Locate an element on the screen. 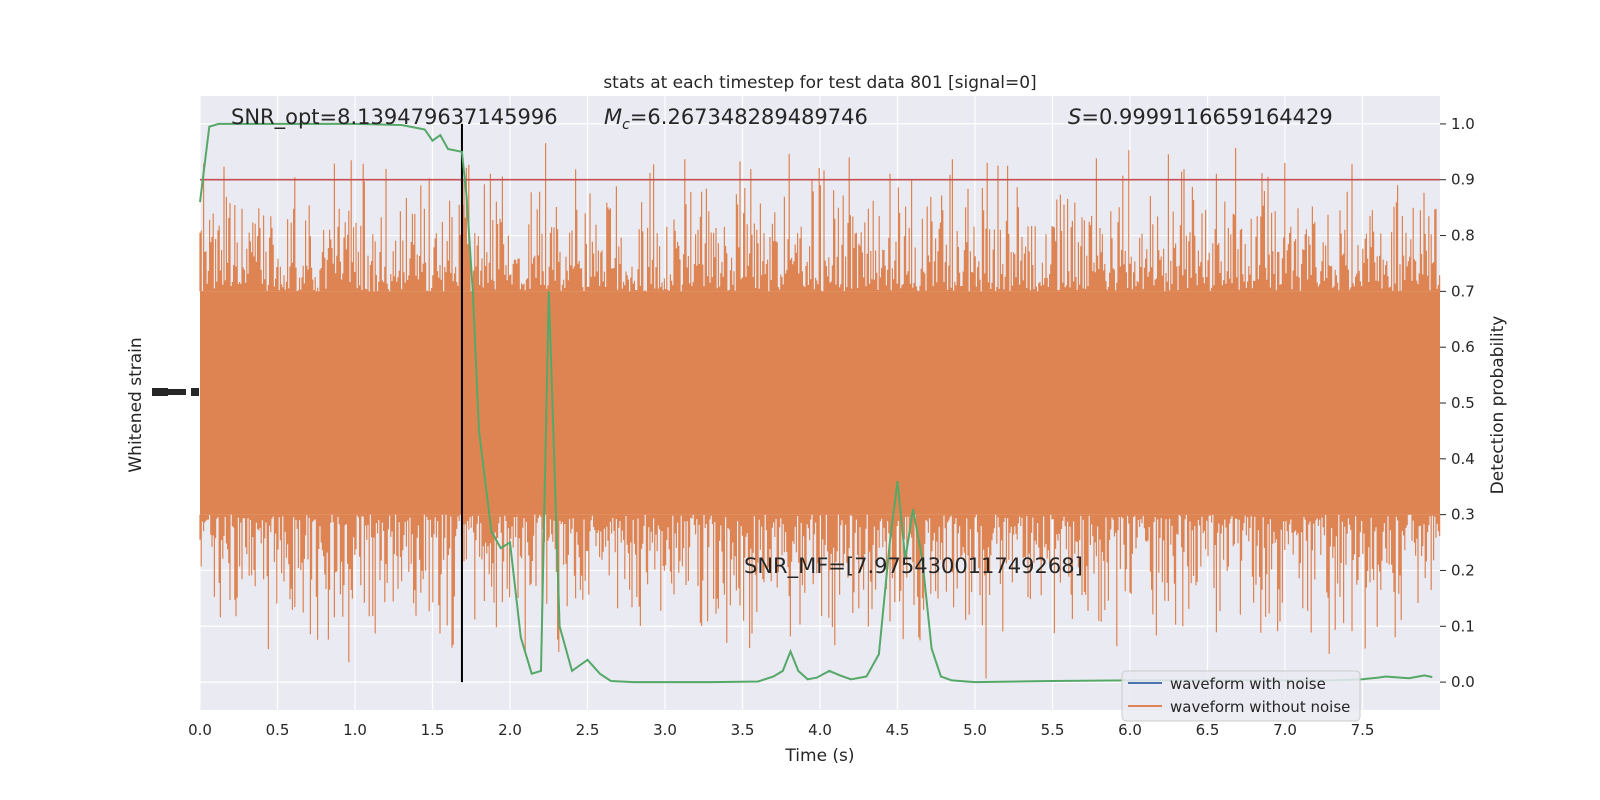 This screenshot has height=800, width=1600. right-y-axis-ticks: 0.0 0.1 0.2 0.3 0.4 0.5 0.6 0.7 0.8 0.9 1.0 is located at coordinates (1457, 403).